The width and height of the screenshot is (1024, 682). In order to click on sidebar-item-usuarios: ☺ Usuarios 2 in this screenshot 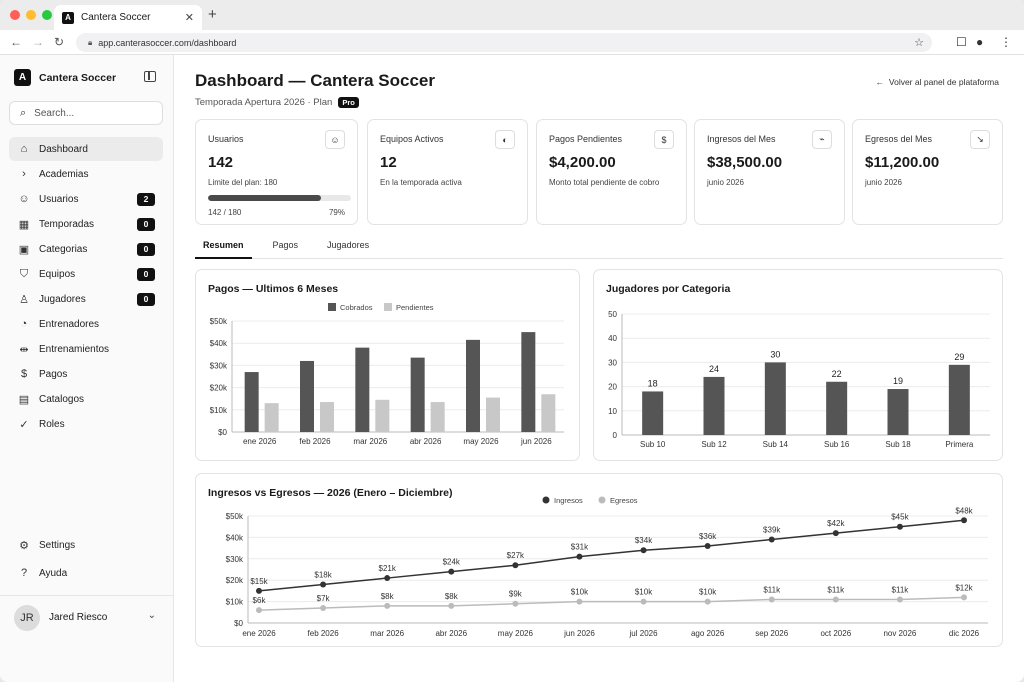, I will do `click(86, 199)`.